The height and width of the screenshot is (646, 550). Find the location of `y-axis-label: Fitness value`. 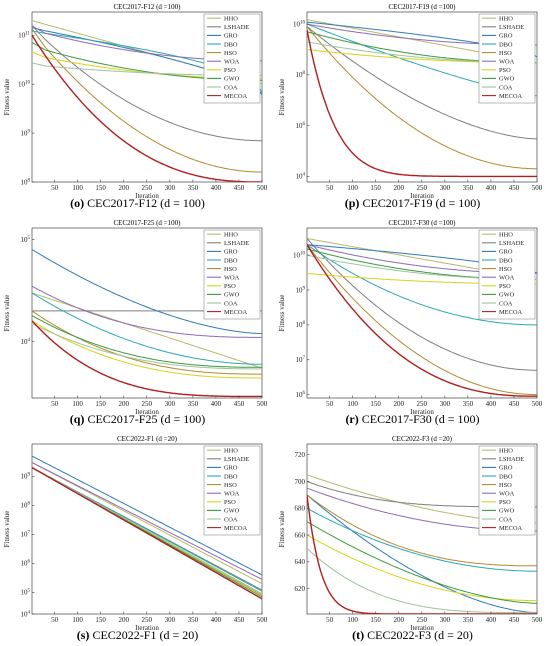

y-axis-label: Fitness value is located at coordinates (7, 529).